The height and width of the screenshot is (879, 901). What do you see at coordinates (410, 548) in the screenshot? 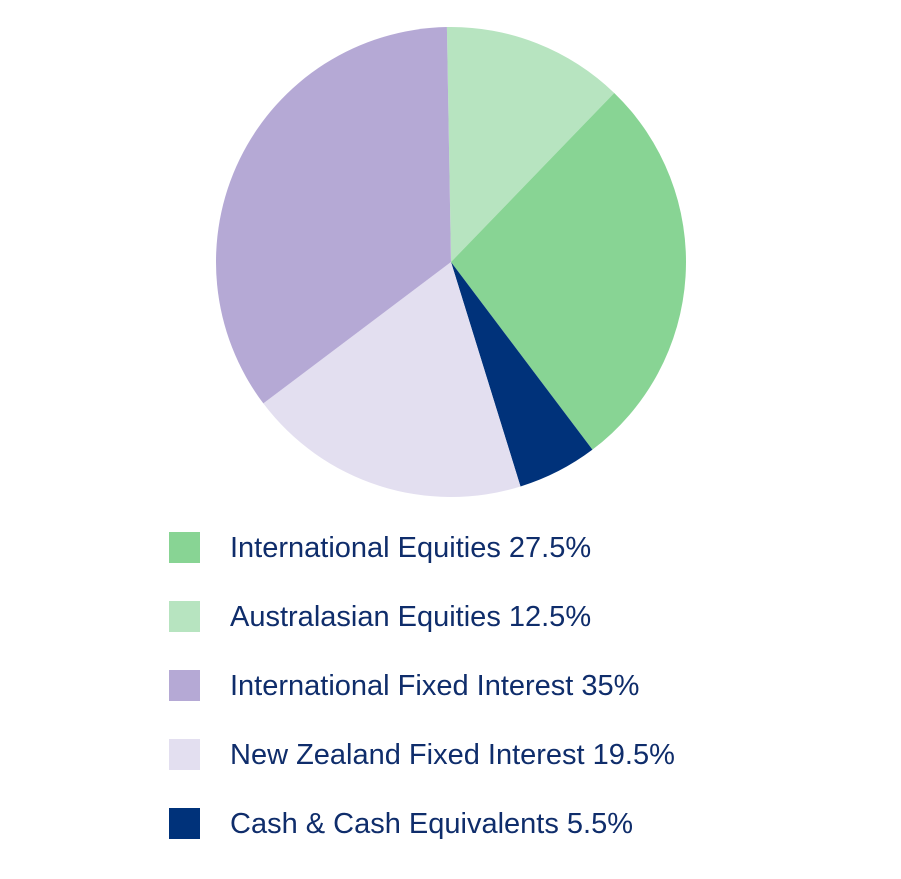
I see `legend-label-international-equities: International Equities 27.5%` at bounding box center [410, 548].